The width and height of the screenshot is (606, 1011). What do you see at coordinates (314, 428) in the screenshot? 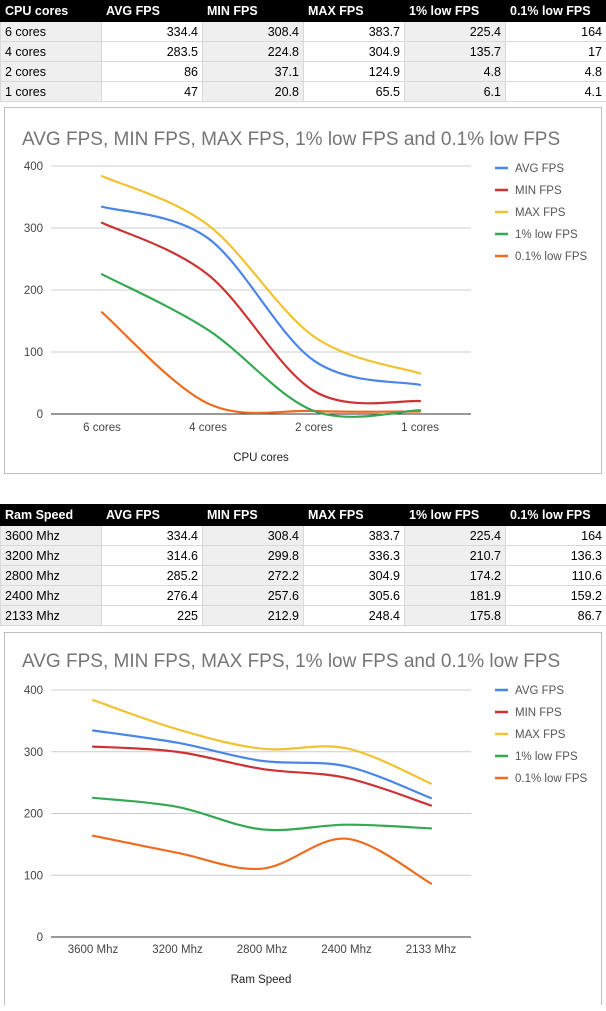
I see `x-tick-label: 2 cores` at bounding box center [314, 428].